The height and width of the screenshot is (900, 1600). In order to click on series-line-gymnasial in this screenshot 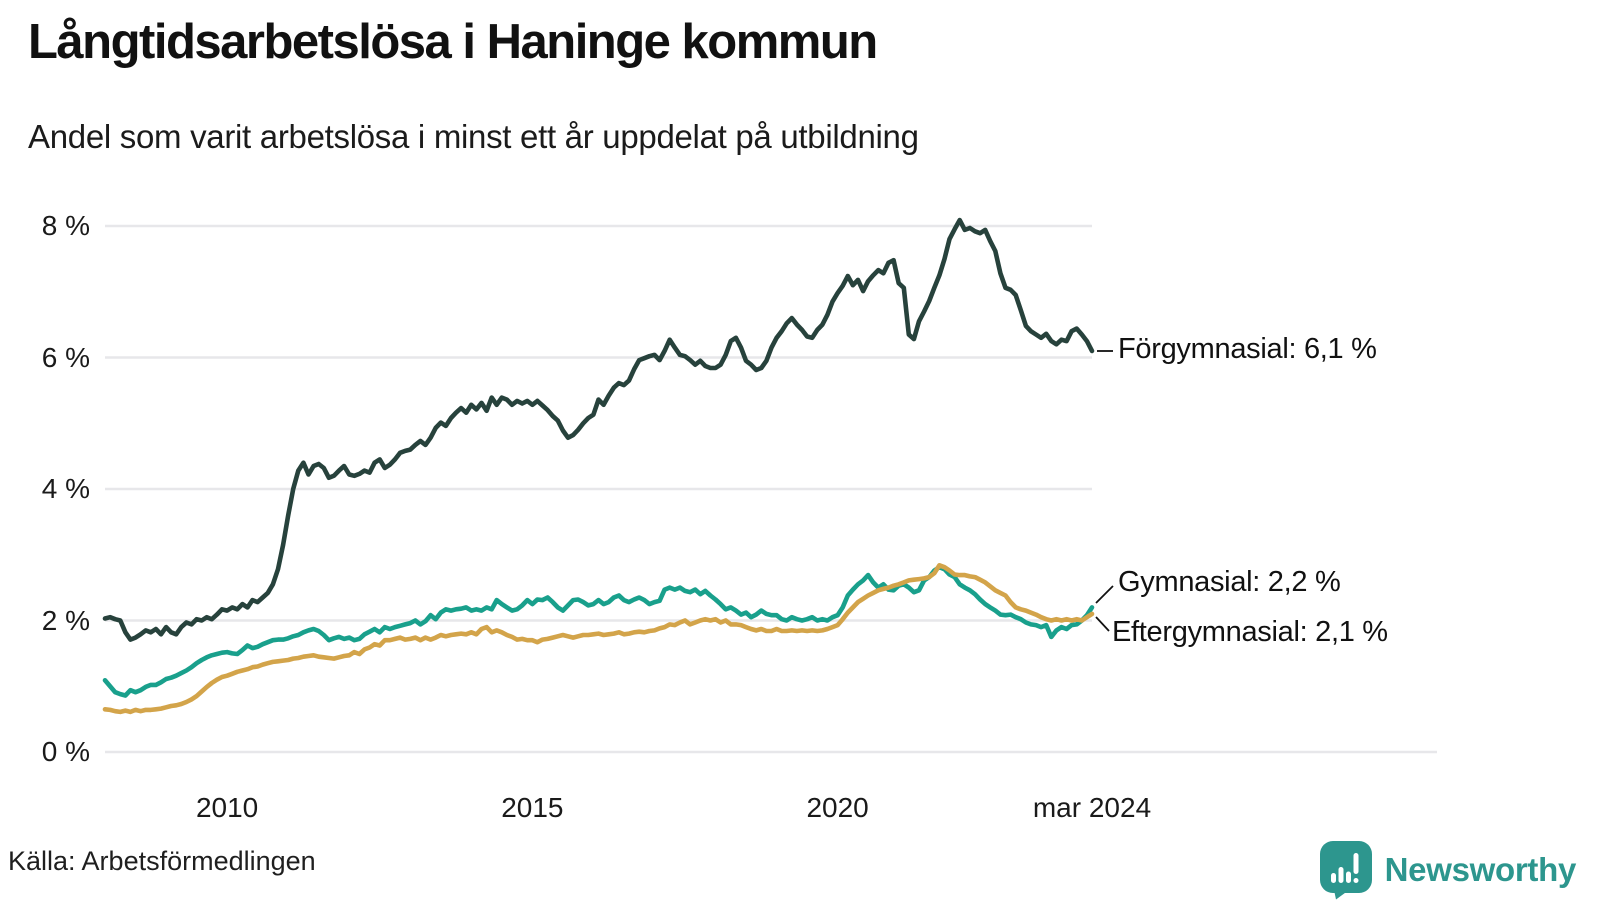, I will do `click(598, 631)`.